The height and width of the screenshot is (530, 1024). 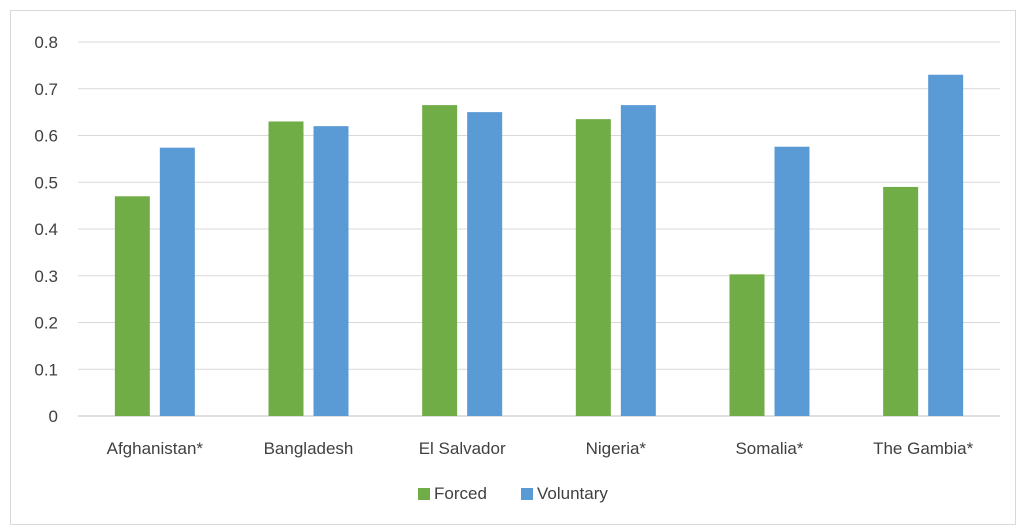 I want to click on bar-voluntary-afghanistan, so click(x=177, y=281).